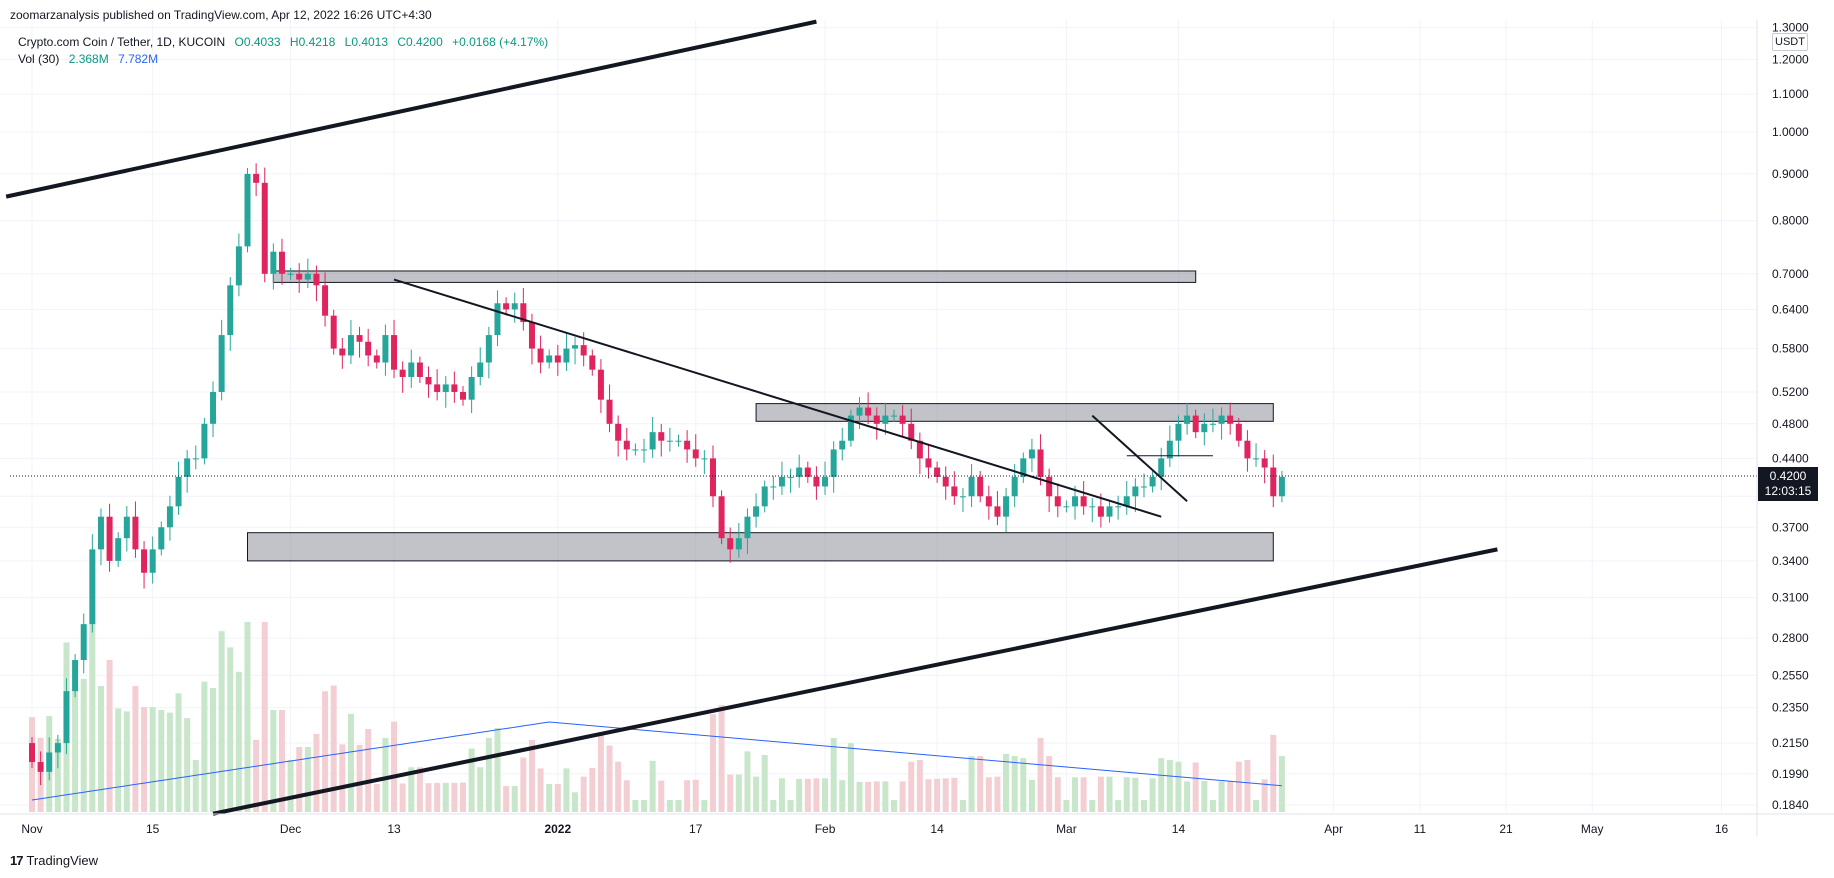 The height and width of the screenshot is (878, 1834). What do you see at coordinates (122, 42) in the screenshot?
I see `symbol-title: Crypto.com Coin / Tether, 1D, KUCOIN` at bounding box center [122, 42].